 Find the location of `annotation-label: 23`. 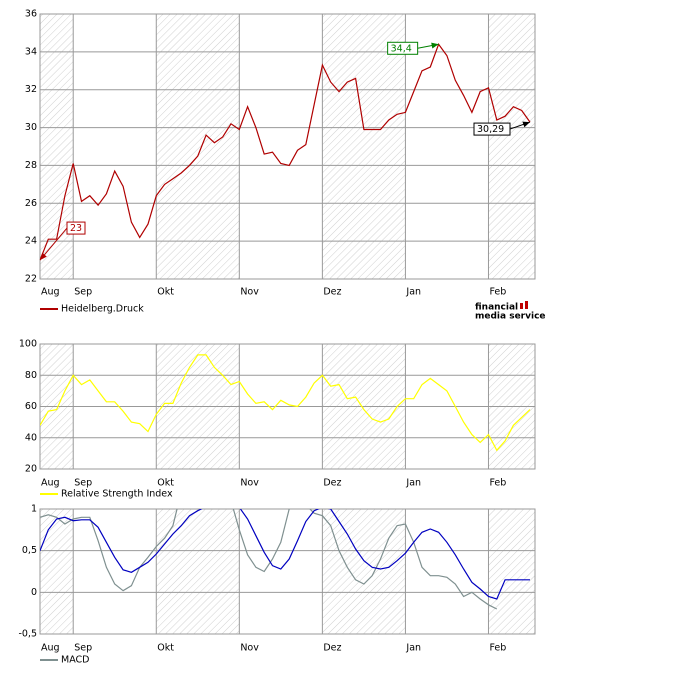

annotation-label: 23 is located at coordinates (76, 228).